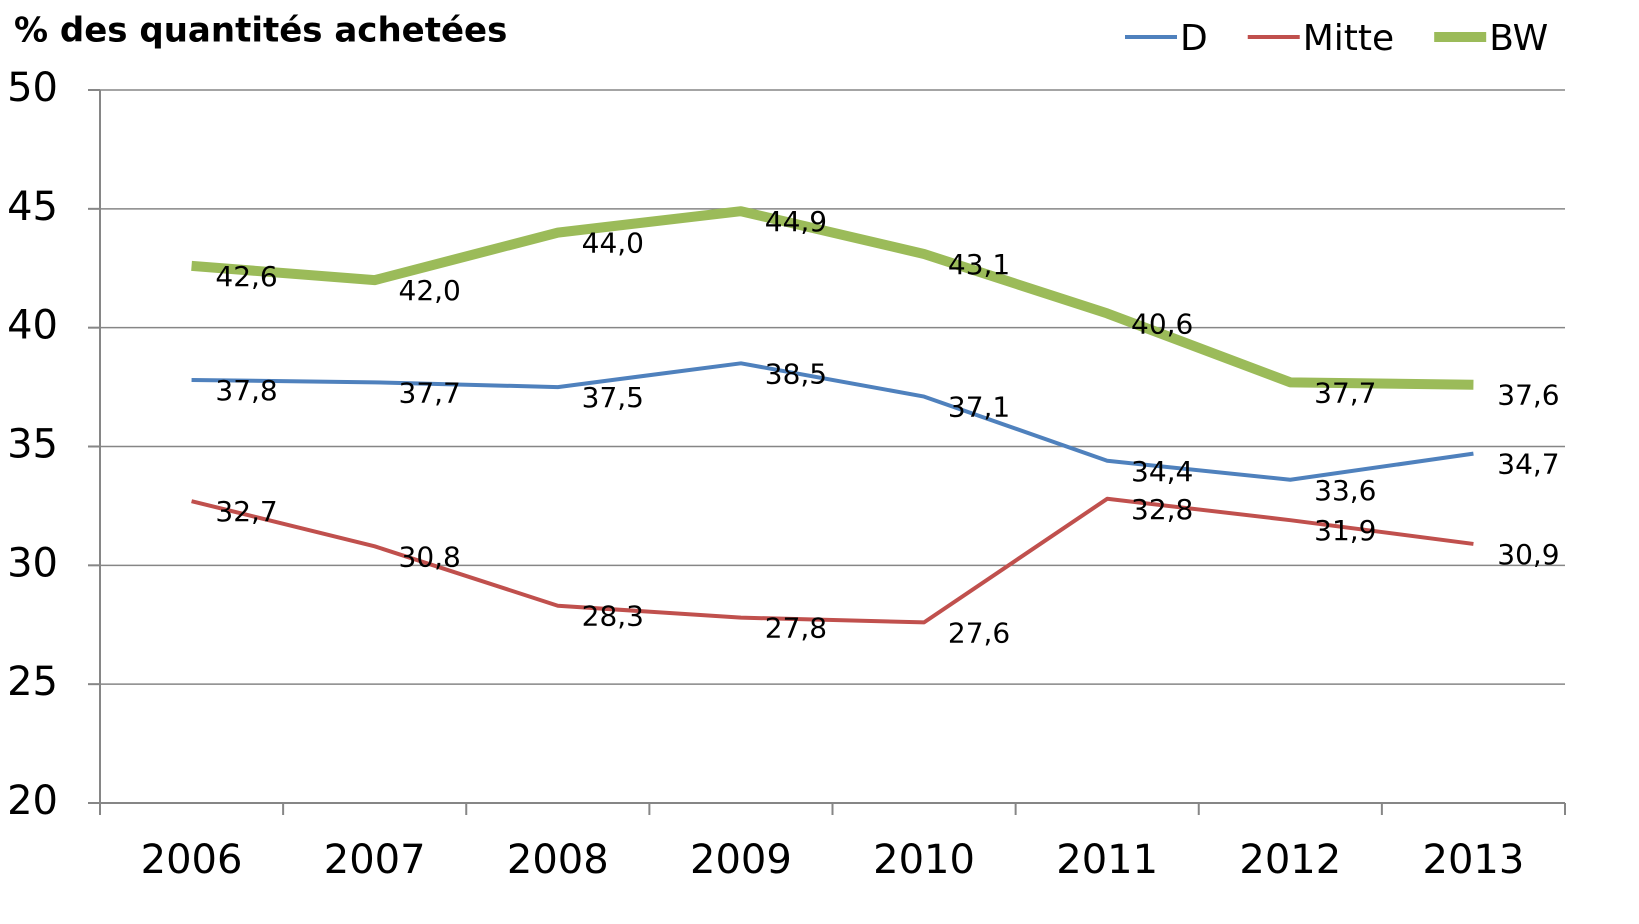 The height and width of the screenshot is (924, 1639). What do you see at coordinates (796, 628) in the screenshot?
I see `data-label: 27,8` at bounding box center [796, 628].